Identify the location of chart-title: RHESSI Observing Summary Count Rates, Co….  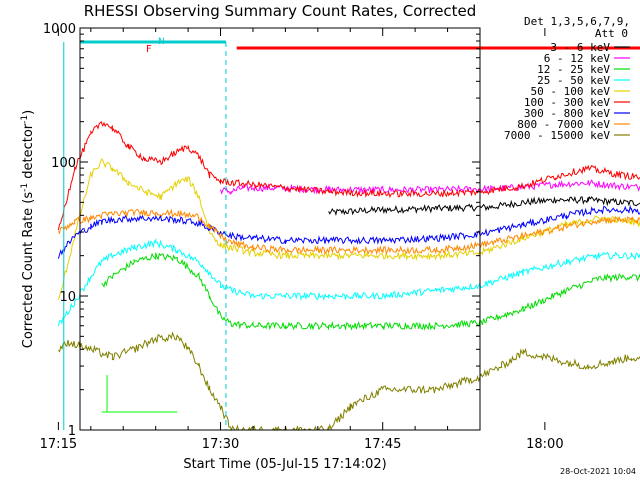
(280, 11).